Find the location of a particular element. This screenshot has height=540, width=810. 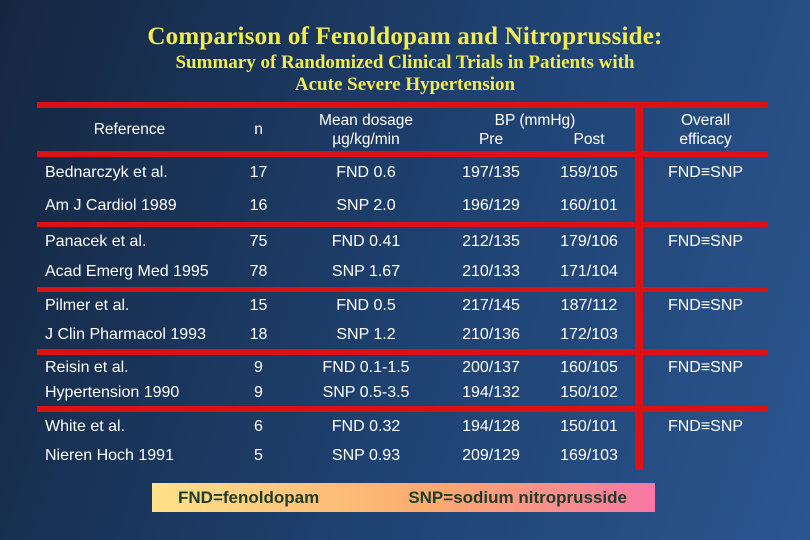

bp-post-snp-value: 160/101 is located at coordinates (589, 205).